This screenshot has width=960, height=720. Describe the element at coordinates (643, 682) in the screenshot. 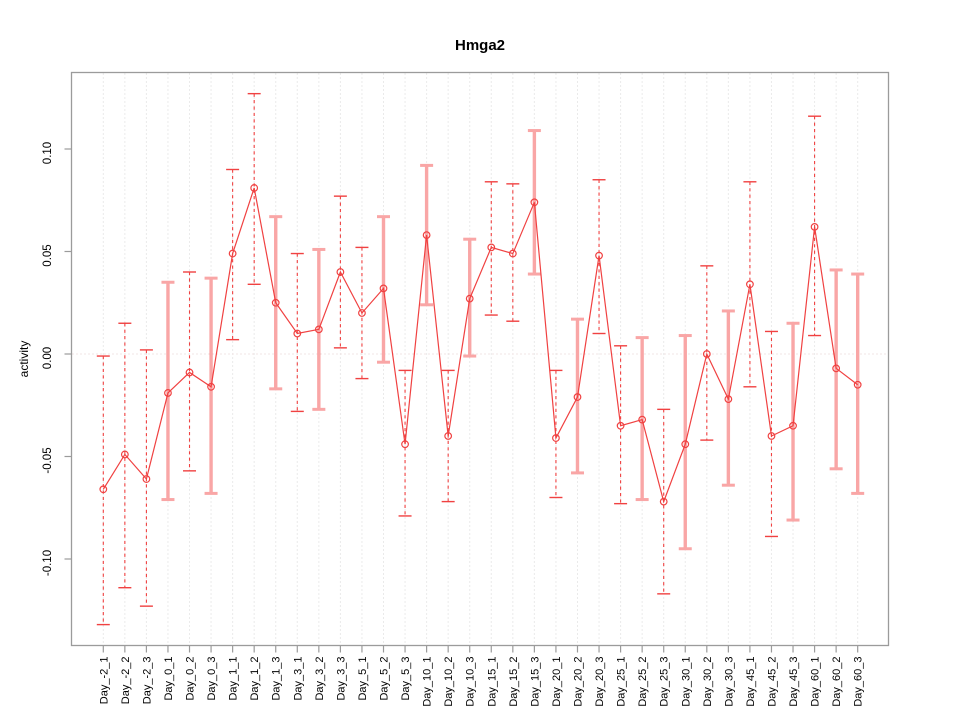

I see `x-tick-label: Day_25_2` at that location.